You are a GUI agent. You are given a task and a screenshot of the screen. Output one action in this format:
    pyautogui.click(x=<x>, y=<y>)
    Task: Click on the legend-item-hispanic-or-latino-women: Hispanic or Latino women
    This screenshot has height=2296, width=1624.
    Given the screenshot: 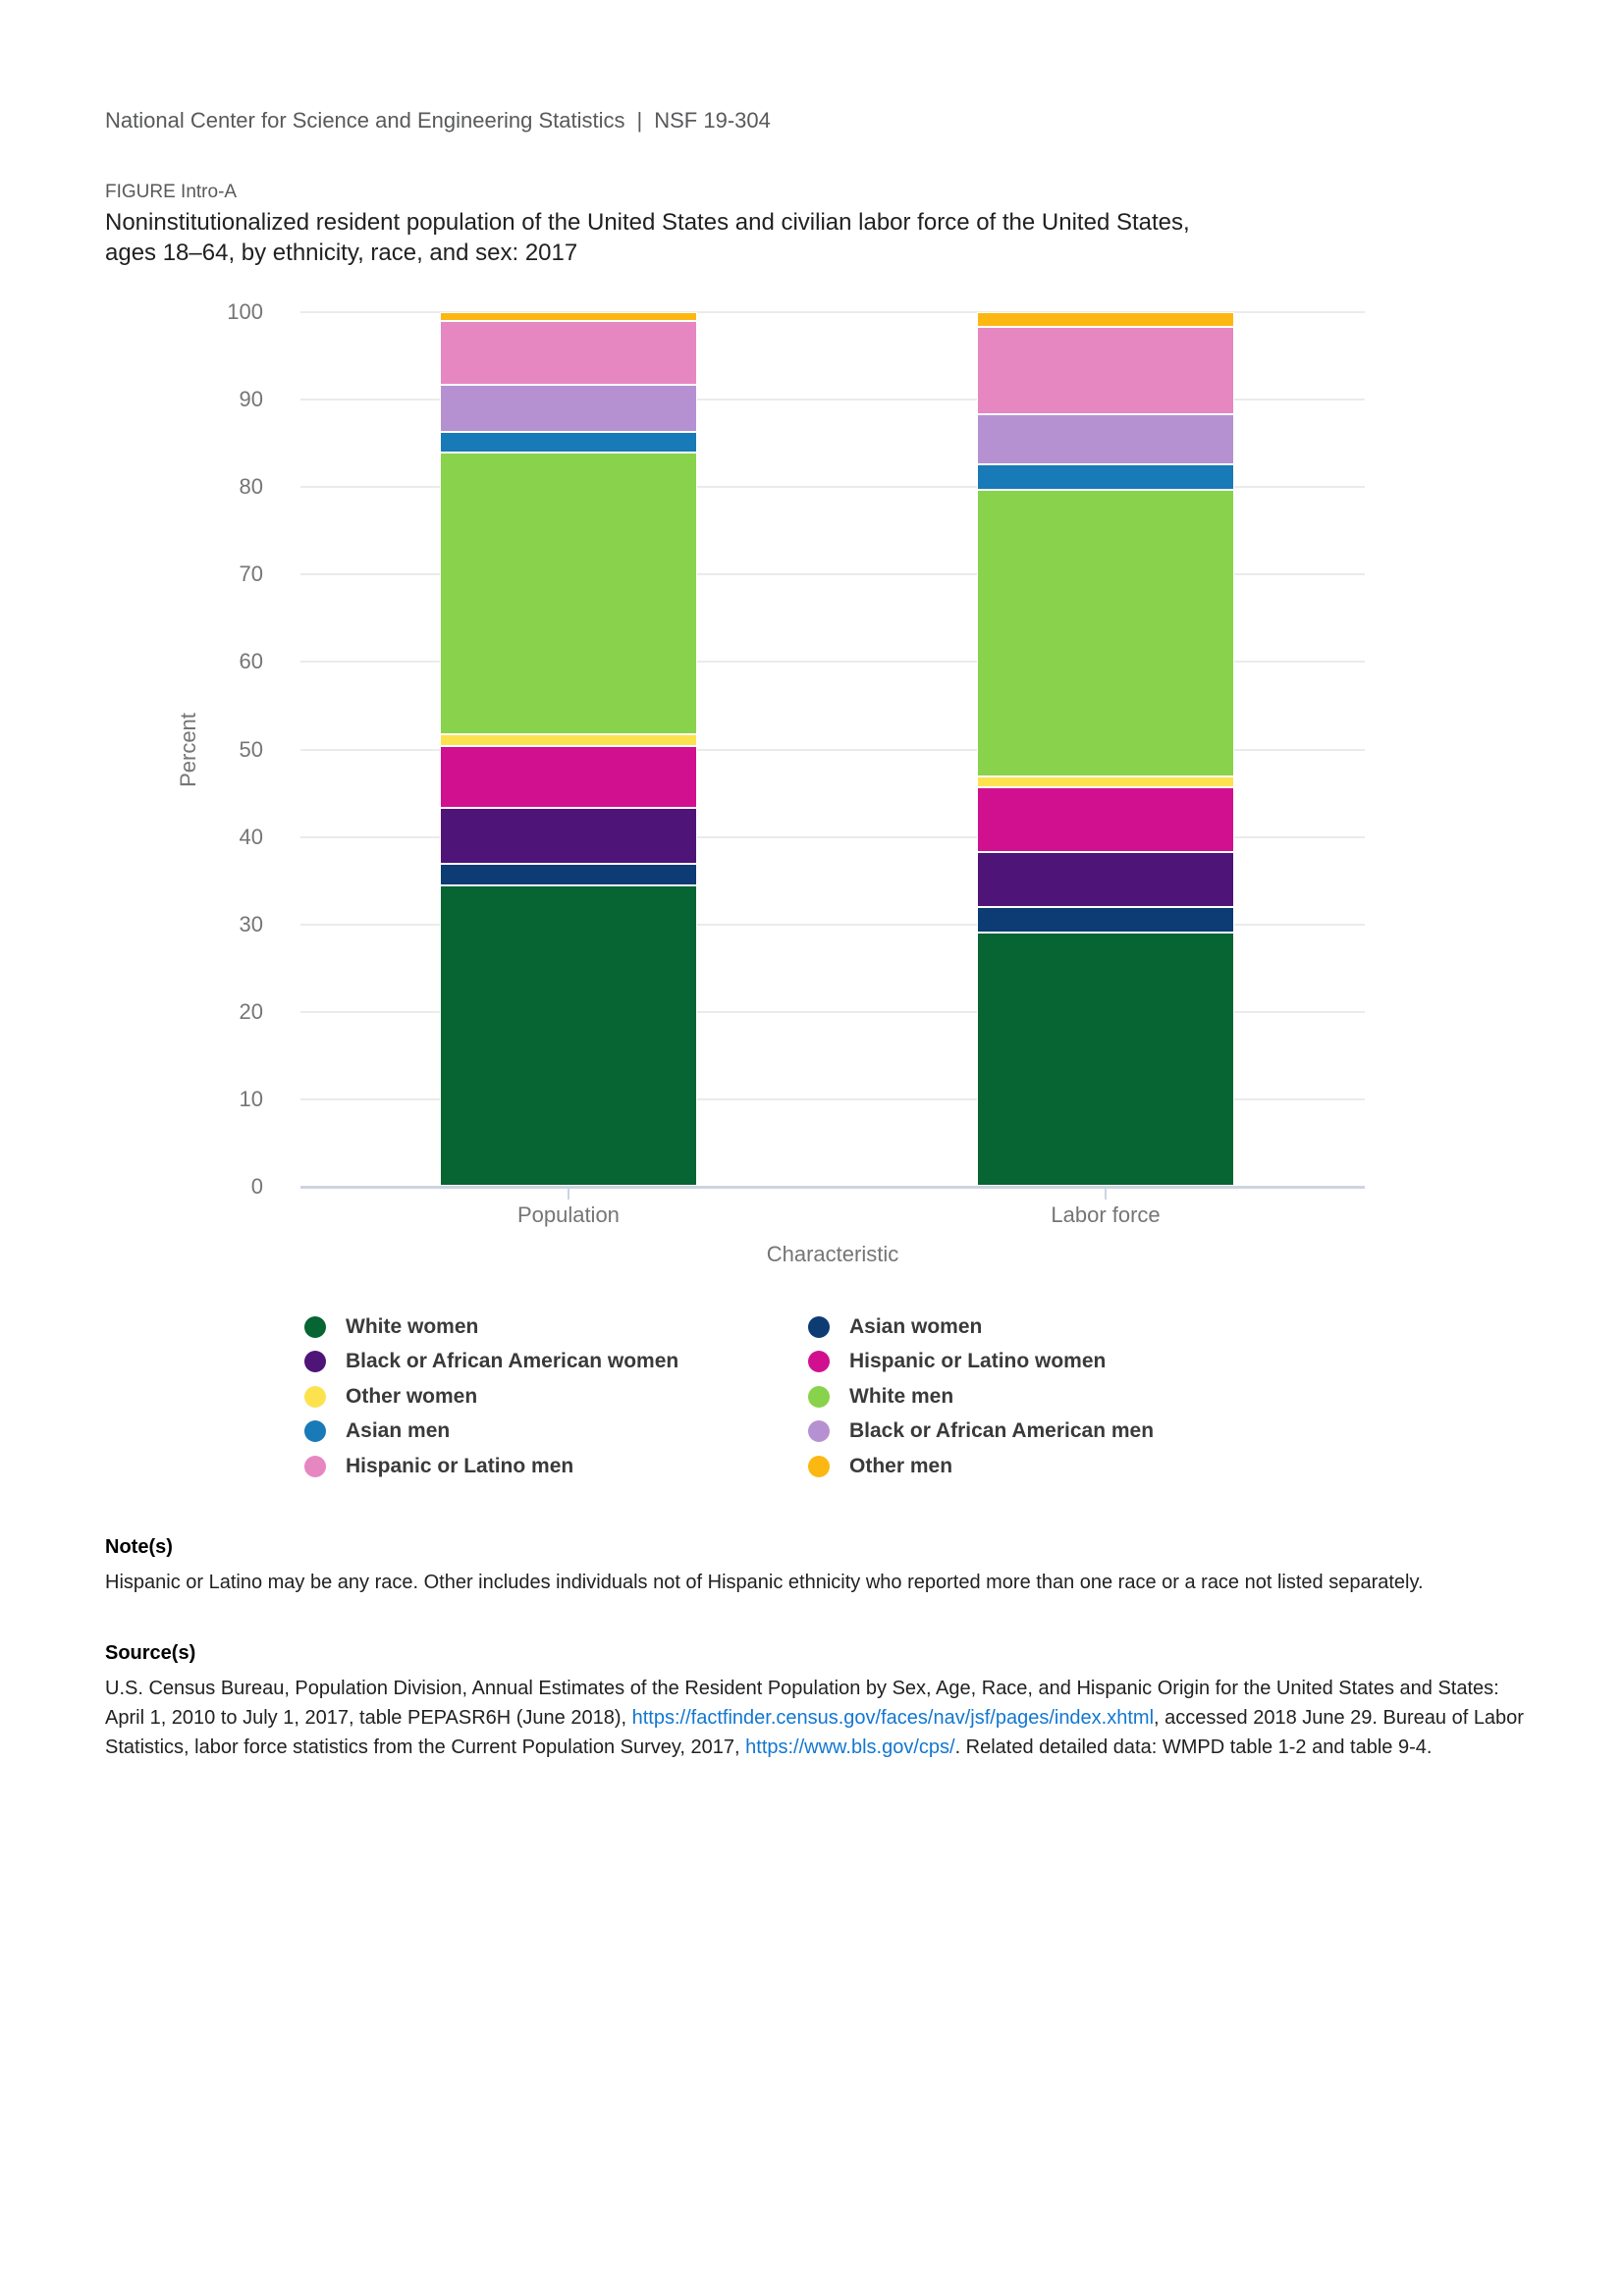 What is the action you would take?
    pyautogui.click(x=981, y=1361)
    